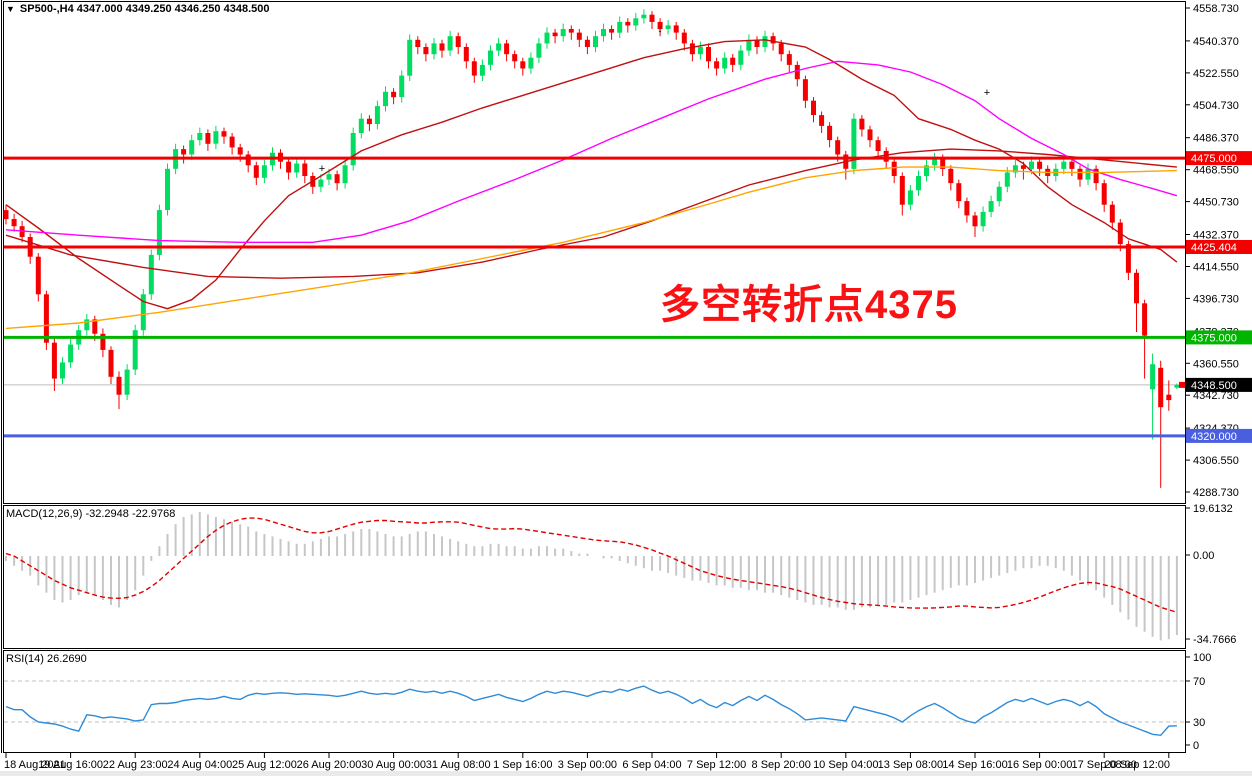 The image size is (1252, 776). What do you see at coordinates (910, 765) in the screenshot?
I see `time-tick-label: 13 Sep 08:00` at bounding box center [910, 765].